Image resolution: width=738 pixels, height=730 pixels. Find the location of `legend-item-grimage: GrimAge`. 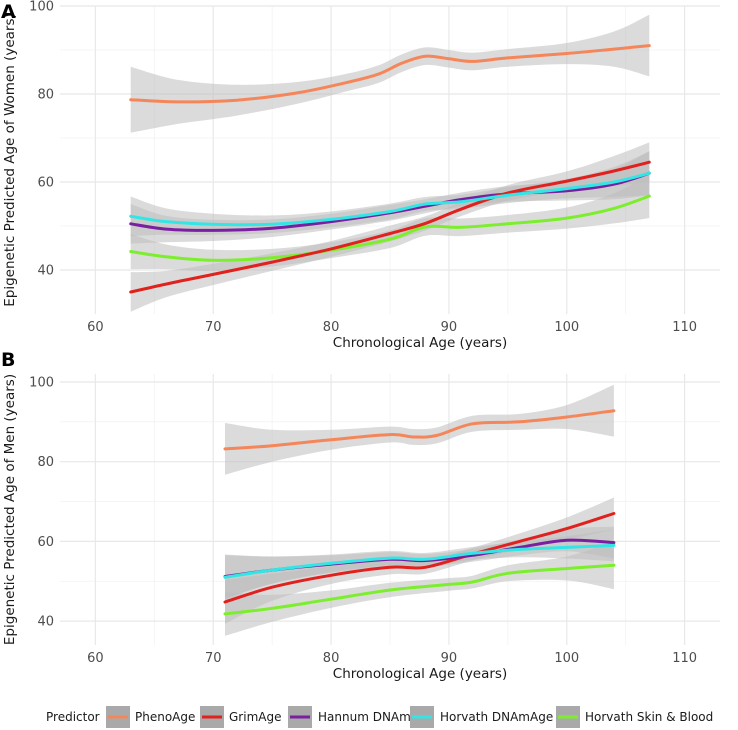

legend-item-grimage: GrimAge is located at coordinates (240, 717).